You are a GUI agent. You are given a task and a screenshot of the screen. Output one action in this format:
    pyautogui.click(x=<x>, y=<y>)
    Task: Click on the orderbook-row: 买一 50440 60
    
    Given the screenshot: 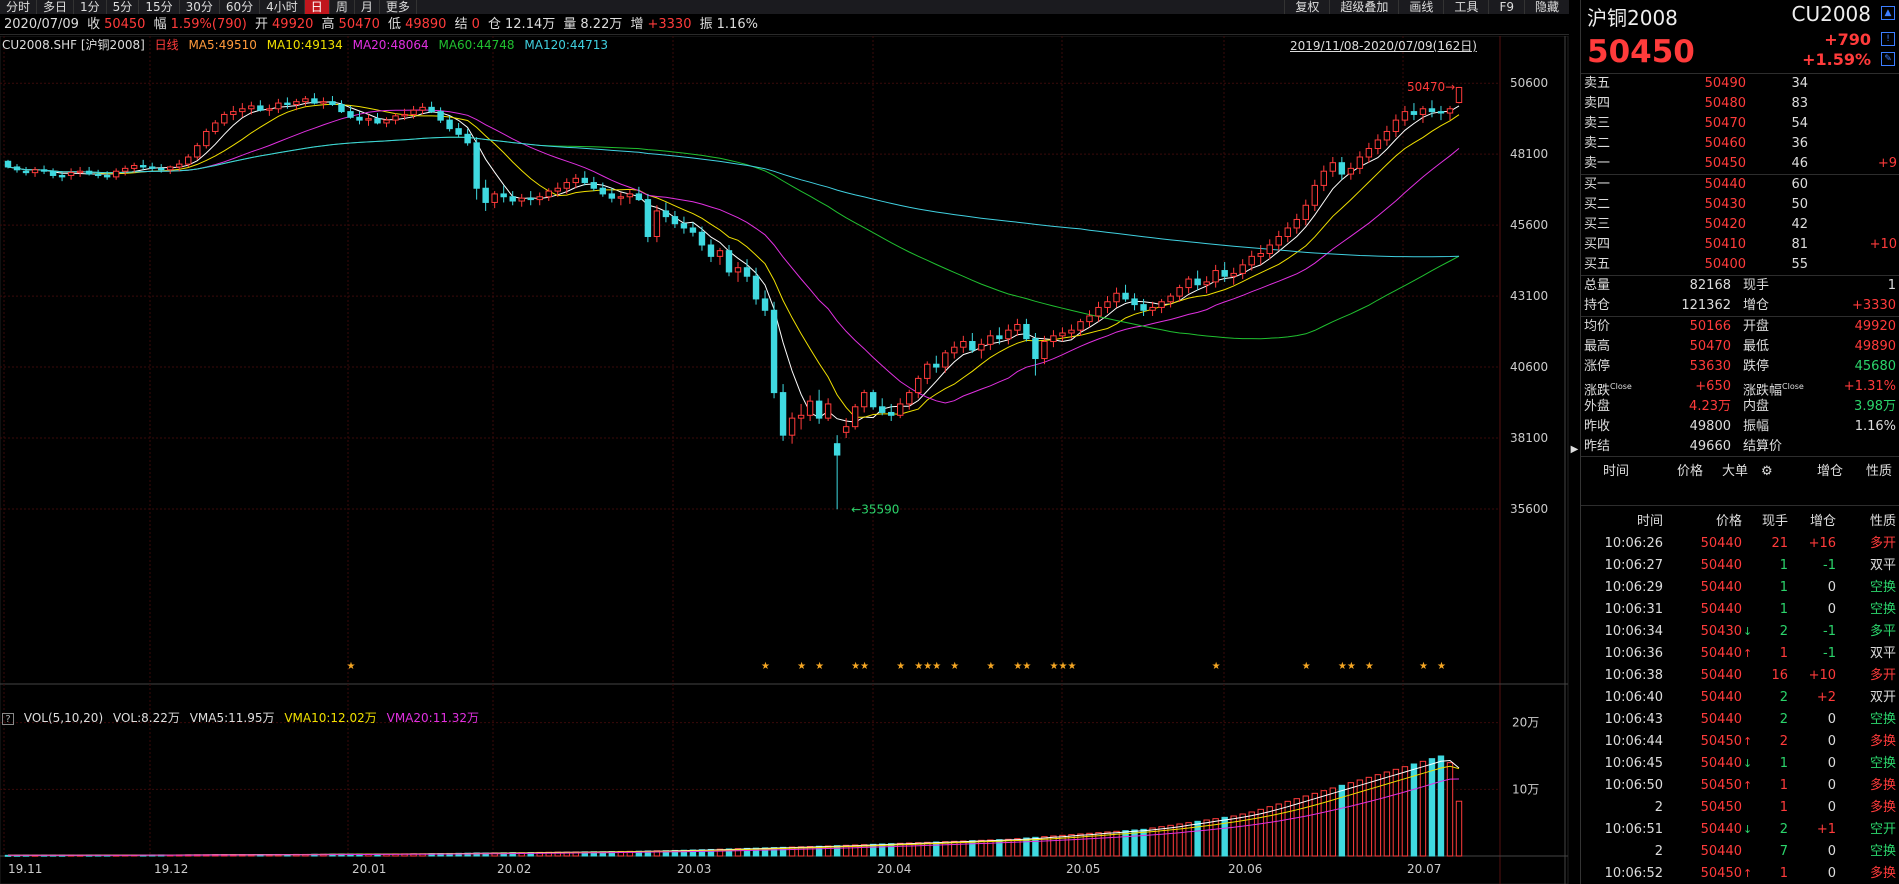 What is the action you would take?
    pyautogui.click(x=1740, y=185)
    